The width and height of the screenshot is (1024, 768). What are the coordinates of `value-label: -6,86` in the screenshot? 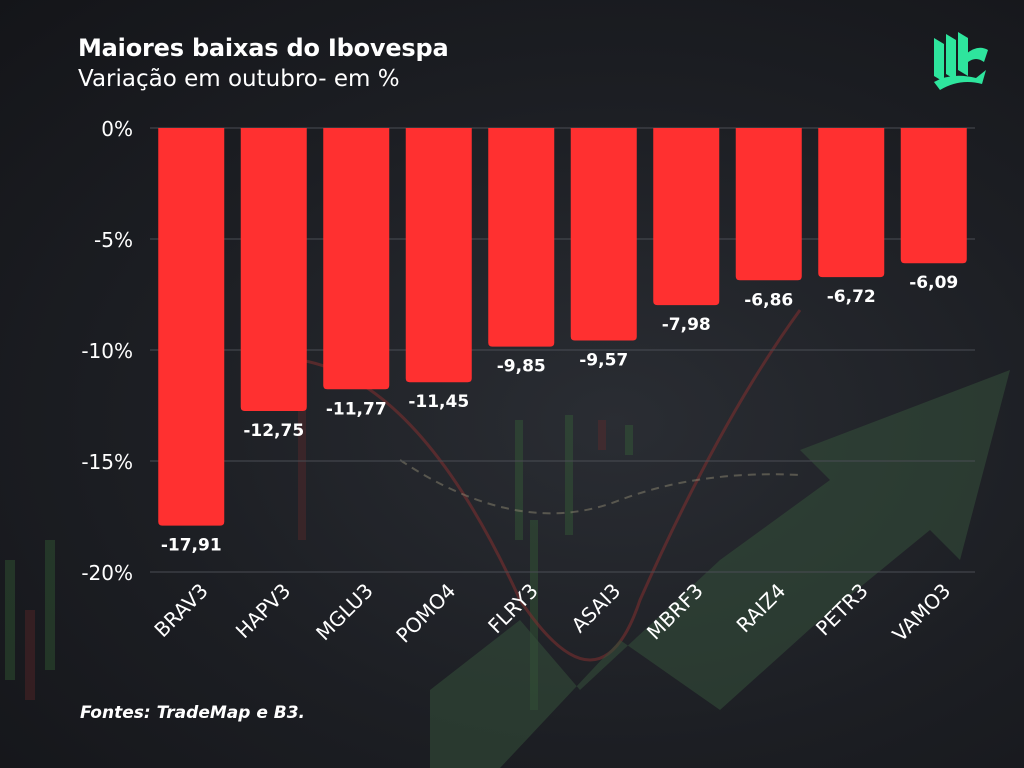 It's located at (768, 300).